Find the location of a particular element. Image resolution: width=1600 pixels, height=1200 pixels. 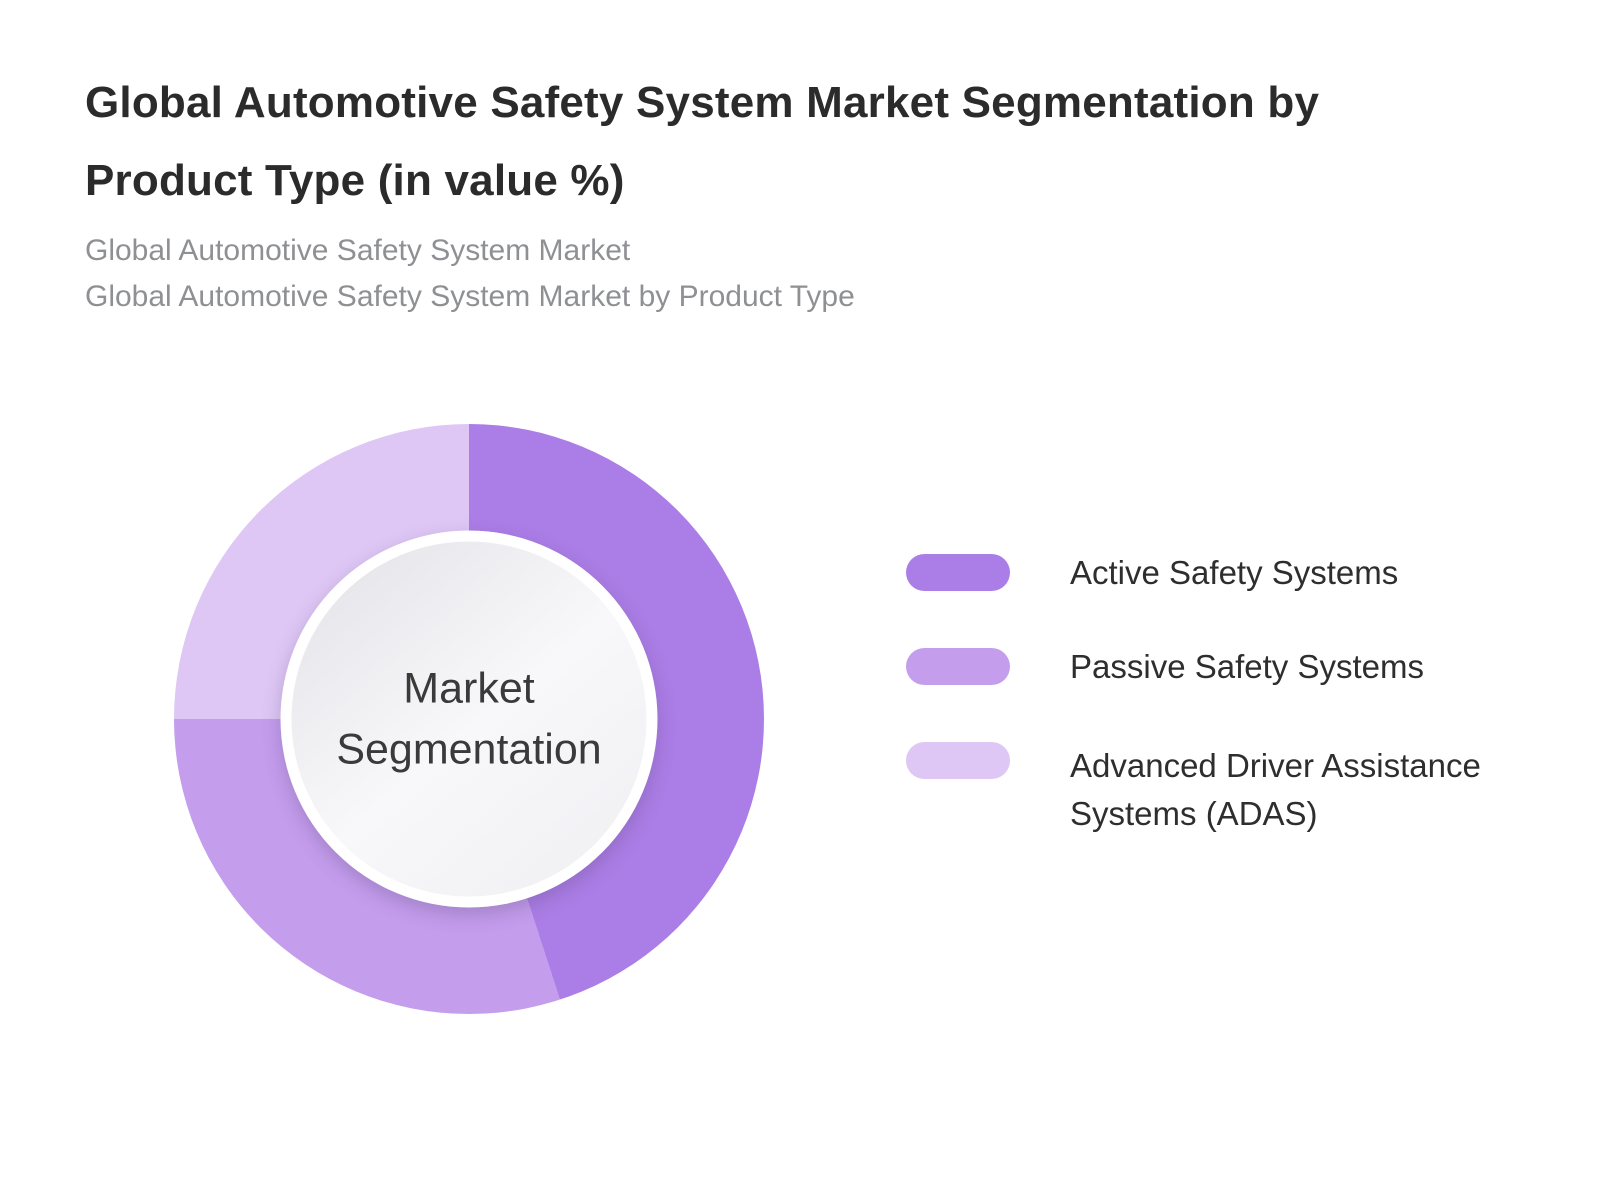

legend-swatch-passive-safety is located at coordinates (958, 666).